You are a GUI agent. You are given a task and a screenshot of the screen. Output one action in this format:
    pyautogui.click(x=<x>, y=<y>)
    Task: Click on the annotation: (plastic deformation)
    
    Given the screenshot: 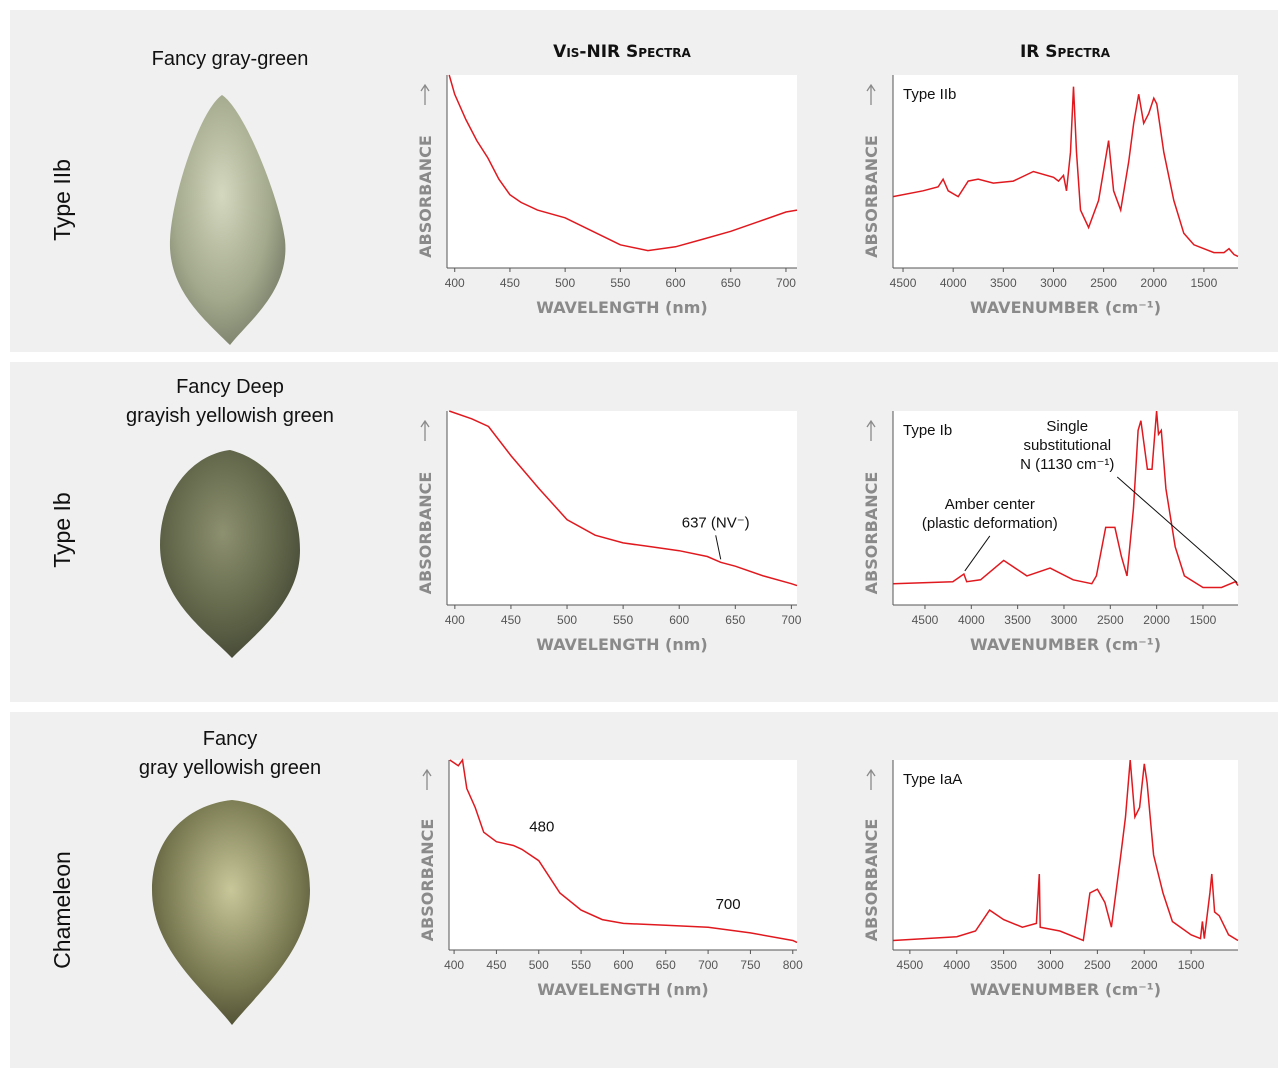 What is the action you would take?
    pyautogui.click(x=990, y=523)
    